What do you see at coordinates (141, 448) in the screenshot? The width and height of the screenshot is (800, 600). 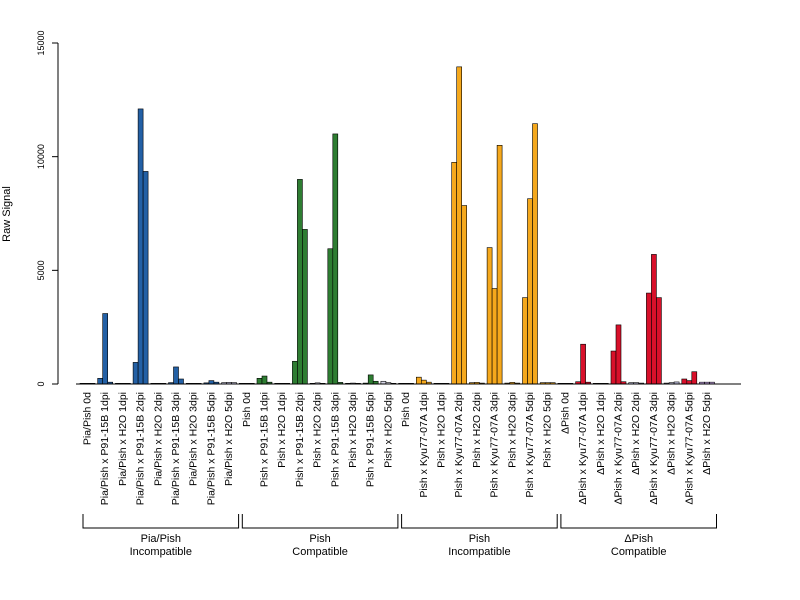 I see `x-tick-label: Pia/Pish x P91-15B 2dpi` at bounding box center [141, 448].